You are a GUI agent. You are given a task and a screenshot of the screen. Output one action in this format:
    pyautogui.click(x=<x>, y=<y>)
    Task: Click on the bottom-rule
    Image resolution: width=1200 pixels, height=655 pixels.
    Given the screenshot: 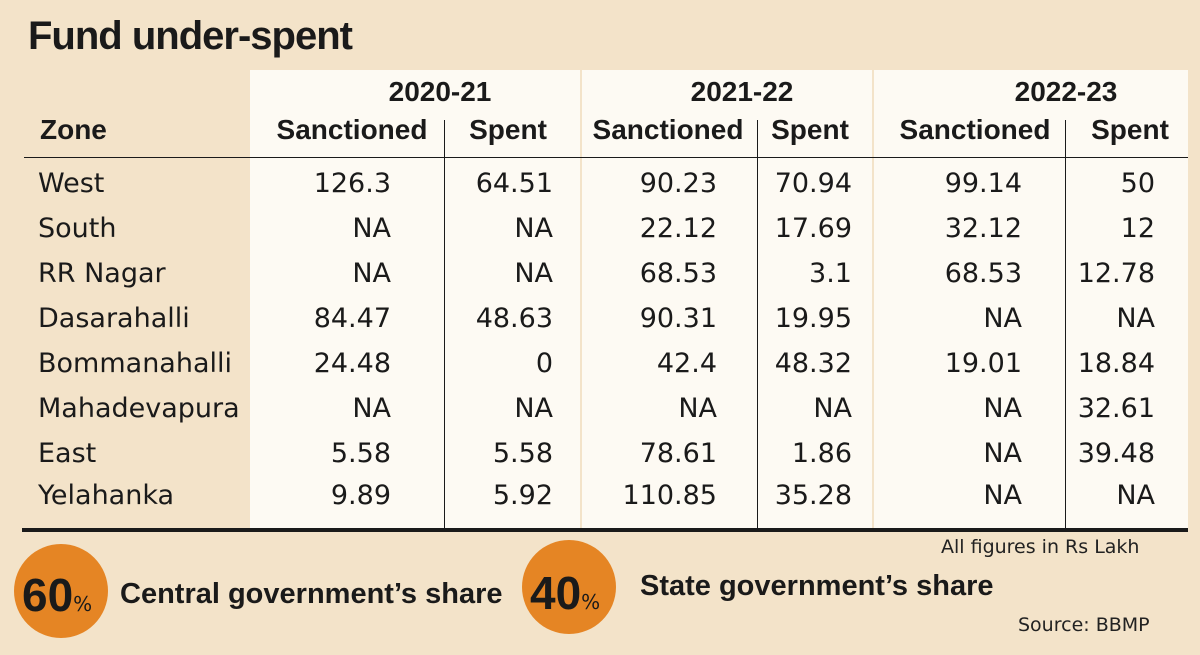 What is the action you would take?
    pyautogui.click(x=605, y=530)
    